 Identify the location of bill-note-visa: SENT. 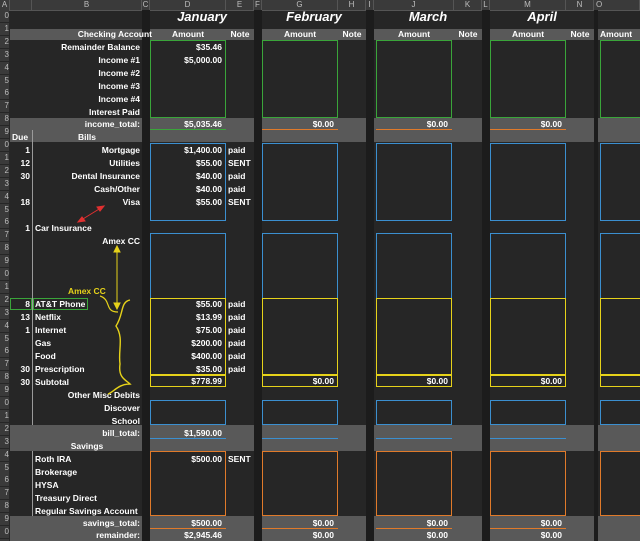
(239, 202).